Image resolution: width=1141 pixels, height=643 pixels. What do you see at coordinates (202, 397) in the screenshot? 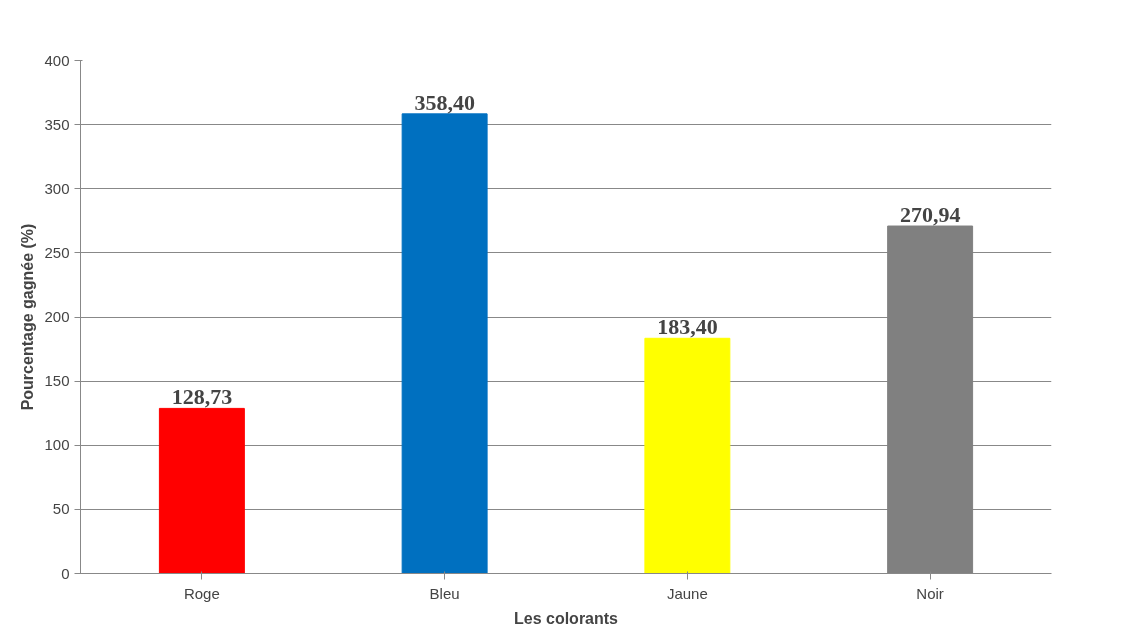
I see `data-label: 128,73` at bounding box center [202, 397].